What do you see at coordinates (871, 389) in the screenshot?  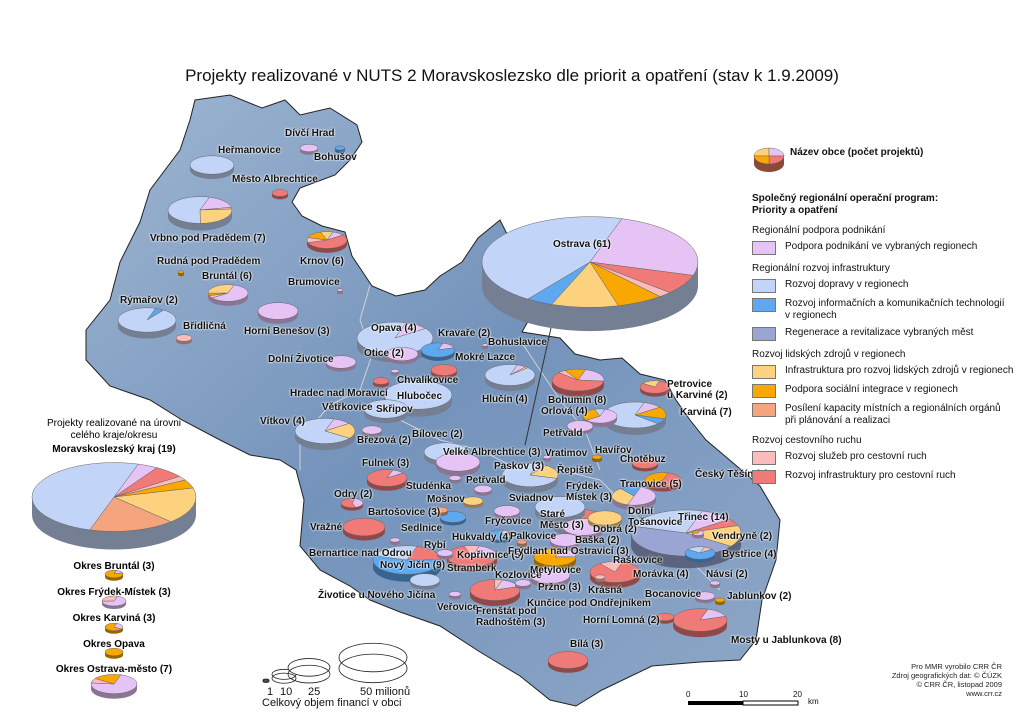 I see `legend-item-label: Podpora sociální integrace v regionech` at bounding box center [871, 389].